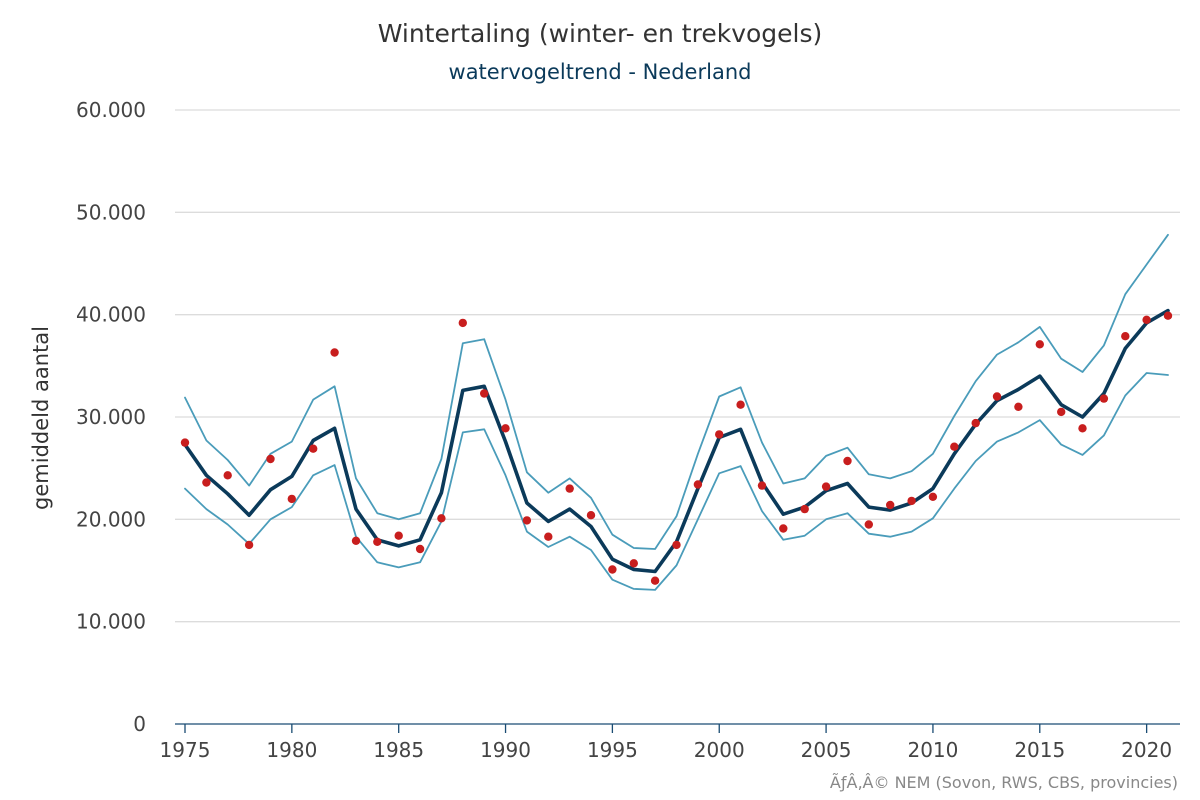 The image size is (1200, 800). Describe the element at coordinates (1146, 750) in the screenshot. I see `x-tick-label: 2020` at that location.